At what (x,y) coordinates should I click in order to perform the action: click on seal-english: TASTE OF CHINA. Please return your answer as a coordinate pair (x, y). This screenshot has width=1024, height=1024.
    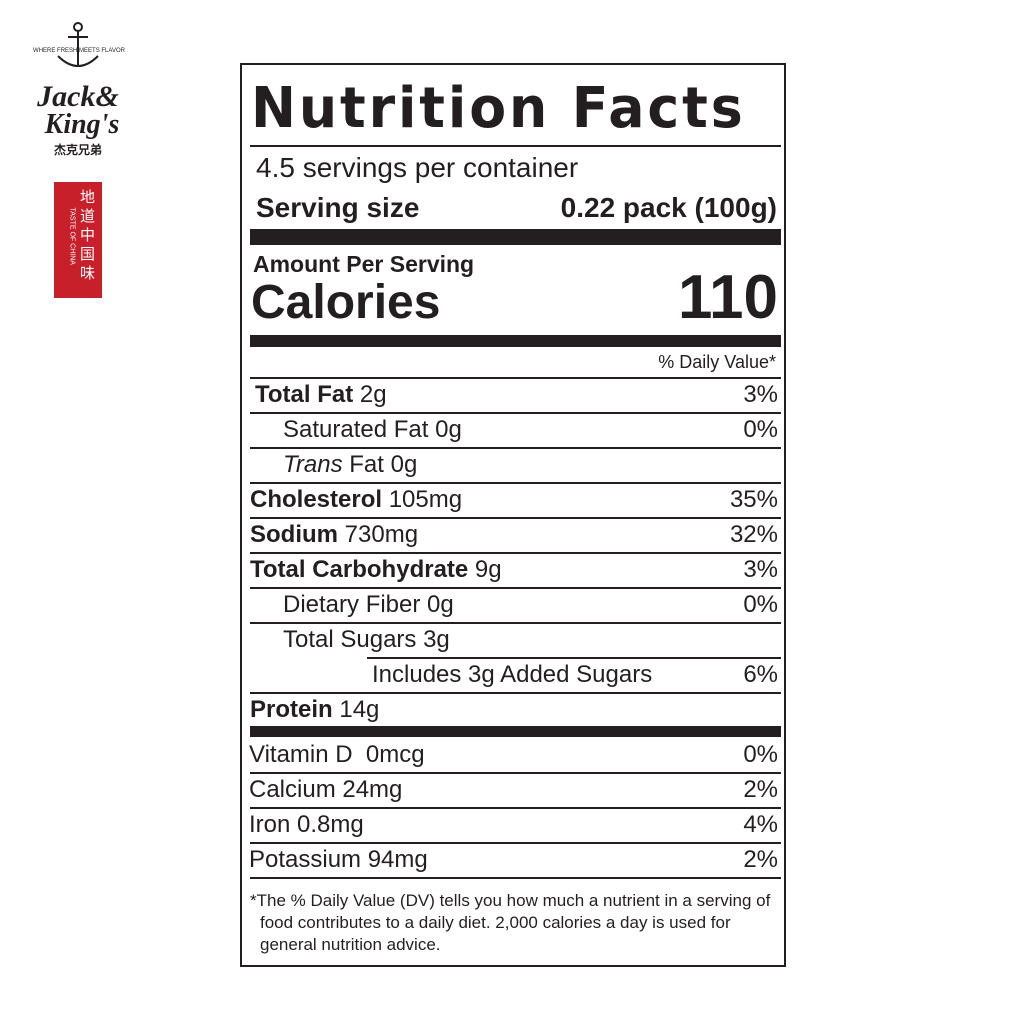
    Looking at the image, I should click on (72, 236).